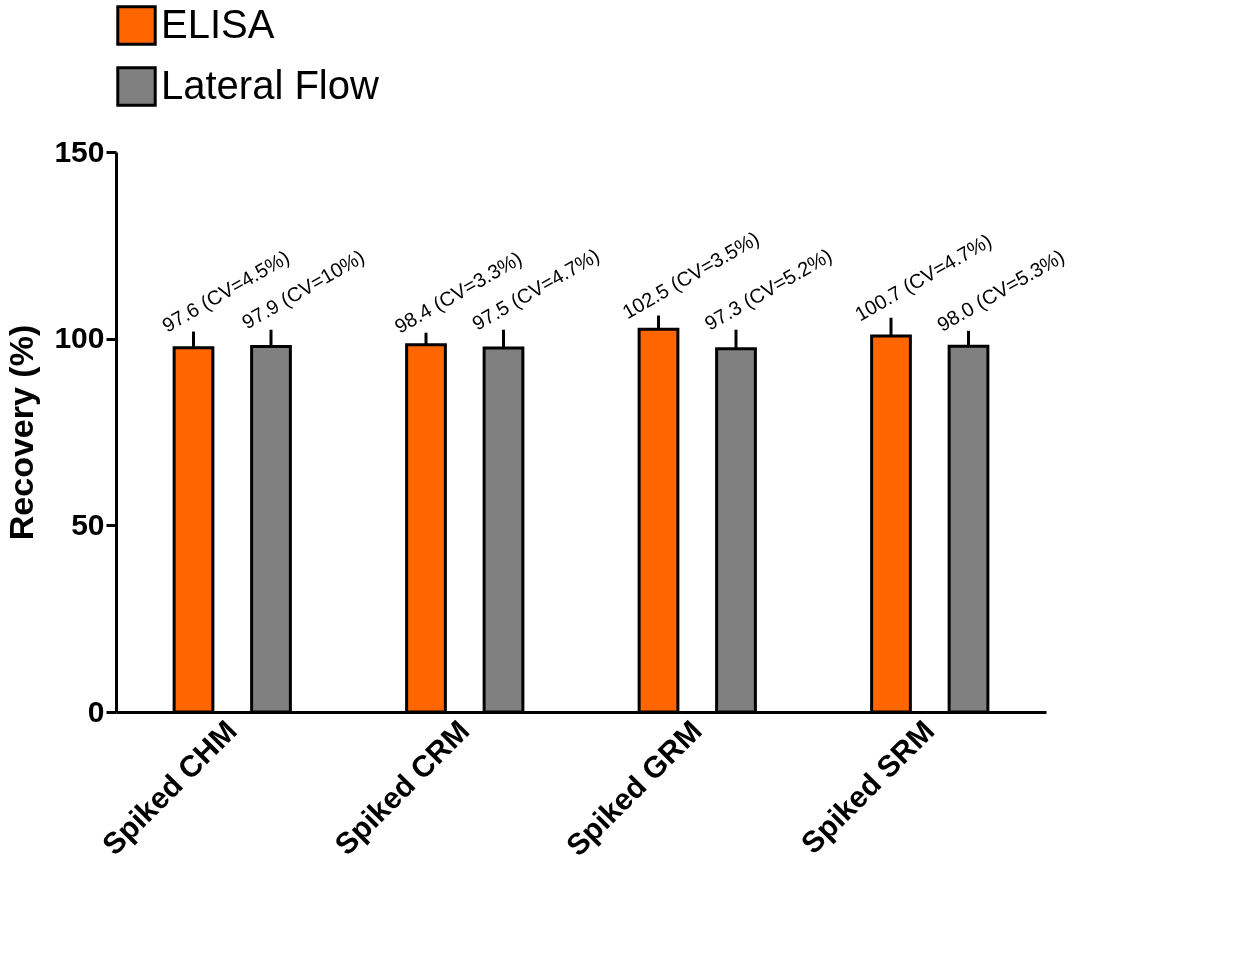 The width and height of the screenshot is (1255, 953). I want to click on legend-label: Lateral Flow, so click(270, 84).